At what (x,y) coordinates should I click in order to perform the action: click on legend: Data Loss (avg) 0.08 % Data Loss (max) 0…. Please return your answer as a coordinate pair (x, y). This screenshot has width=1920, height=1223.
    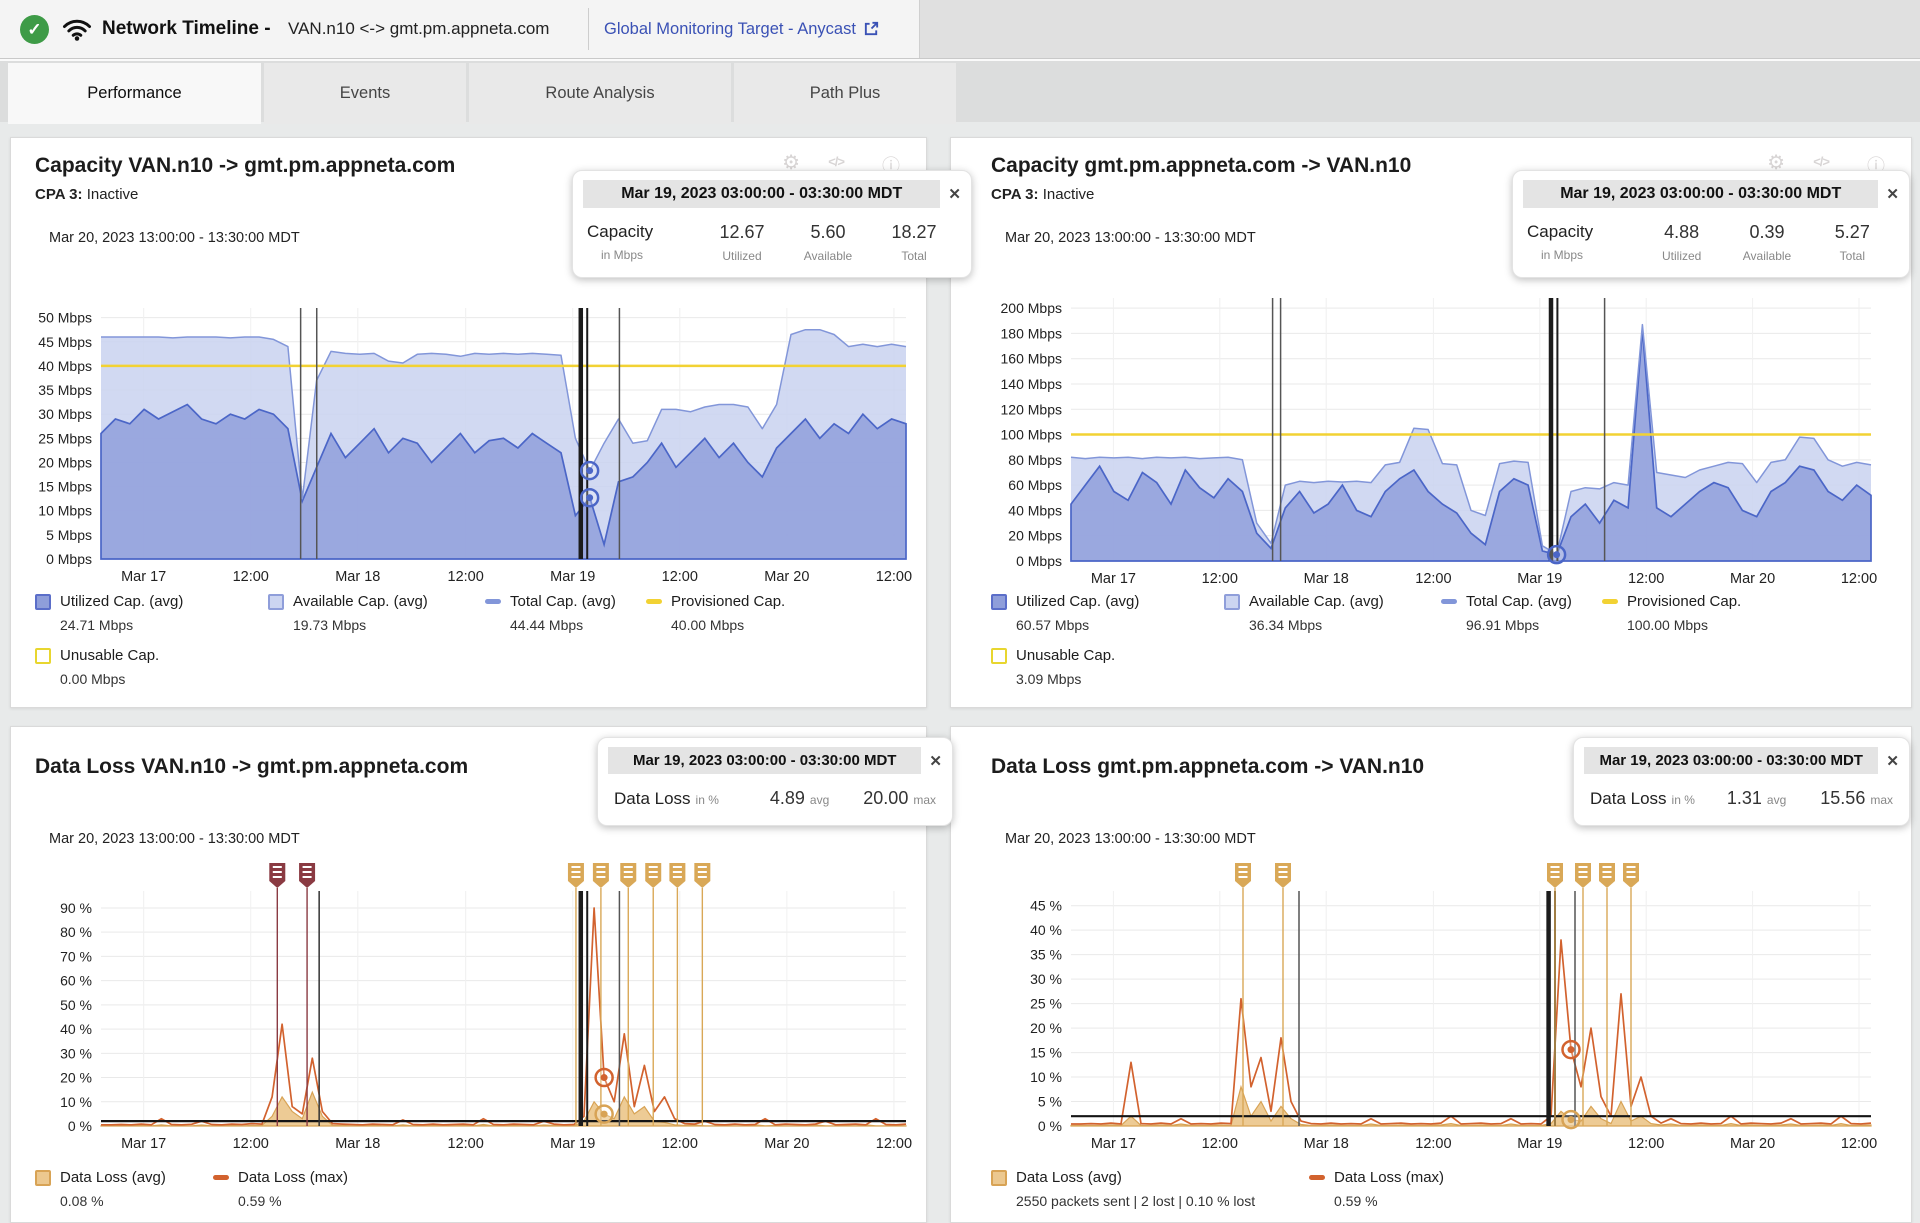
    Looking at the image, I should click on (224, 1189).